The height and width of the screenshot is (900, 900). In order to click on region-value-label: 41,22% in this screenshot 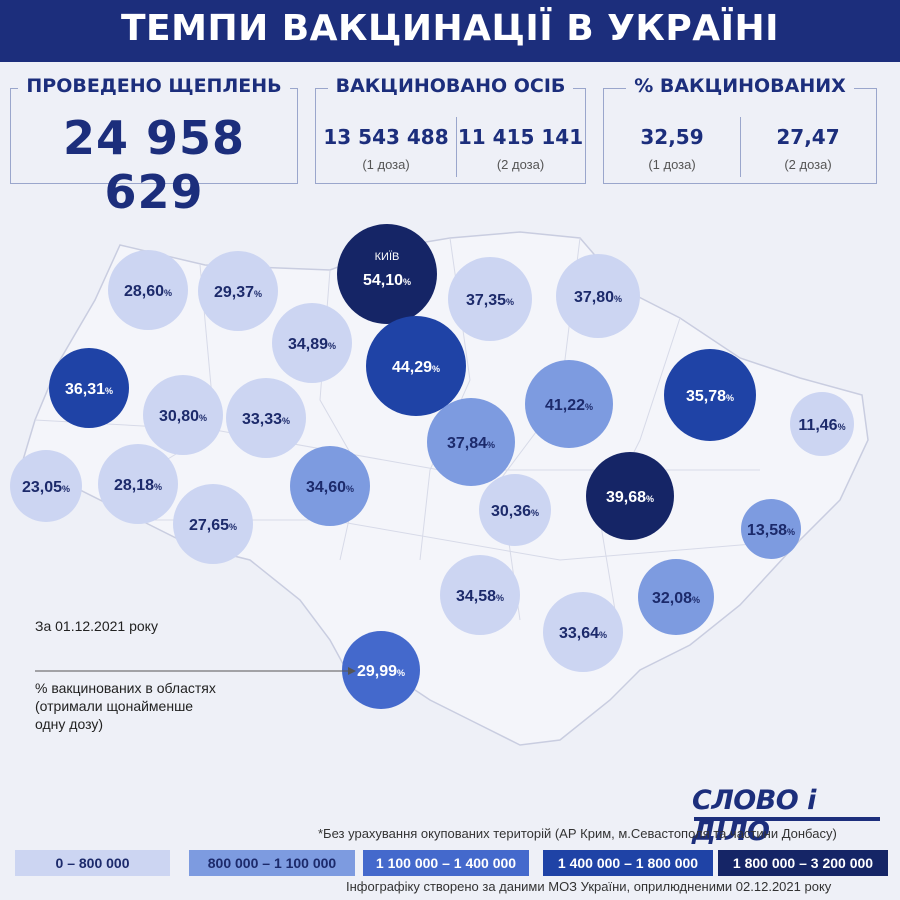, I will do `click(569, 405)`.